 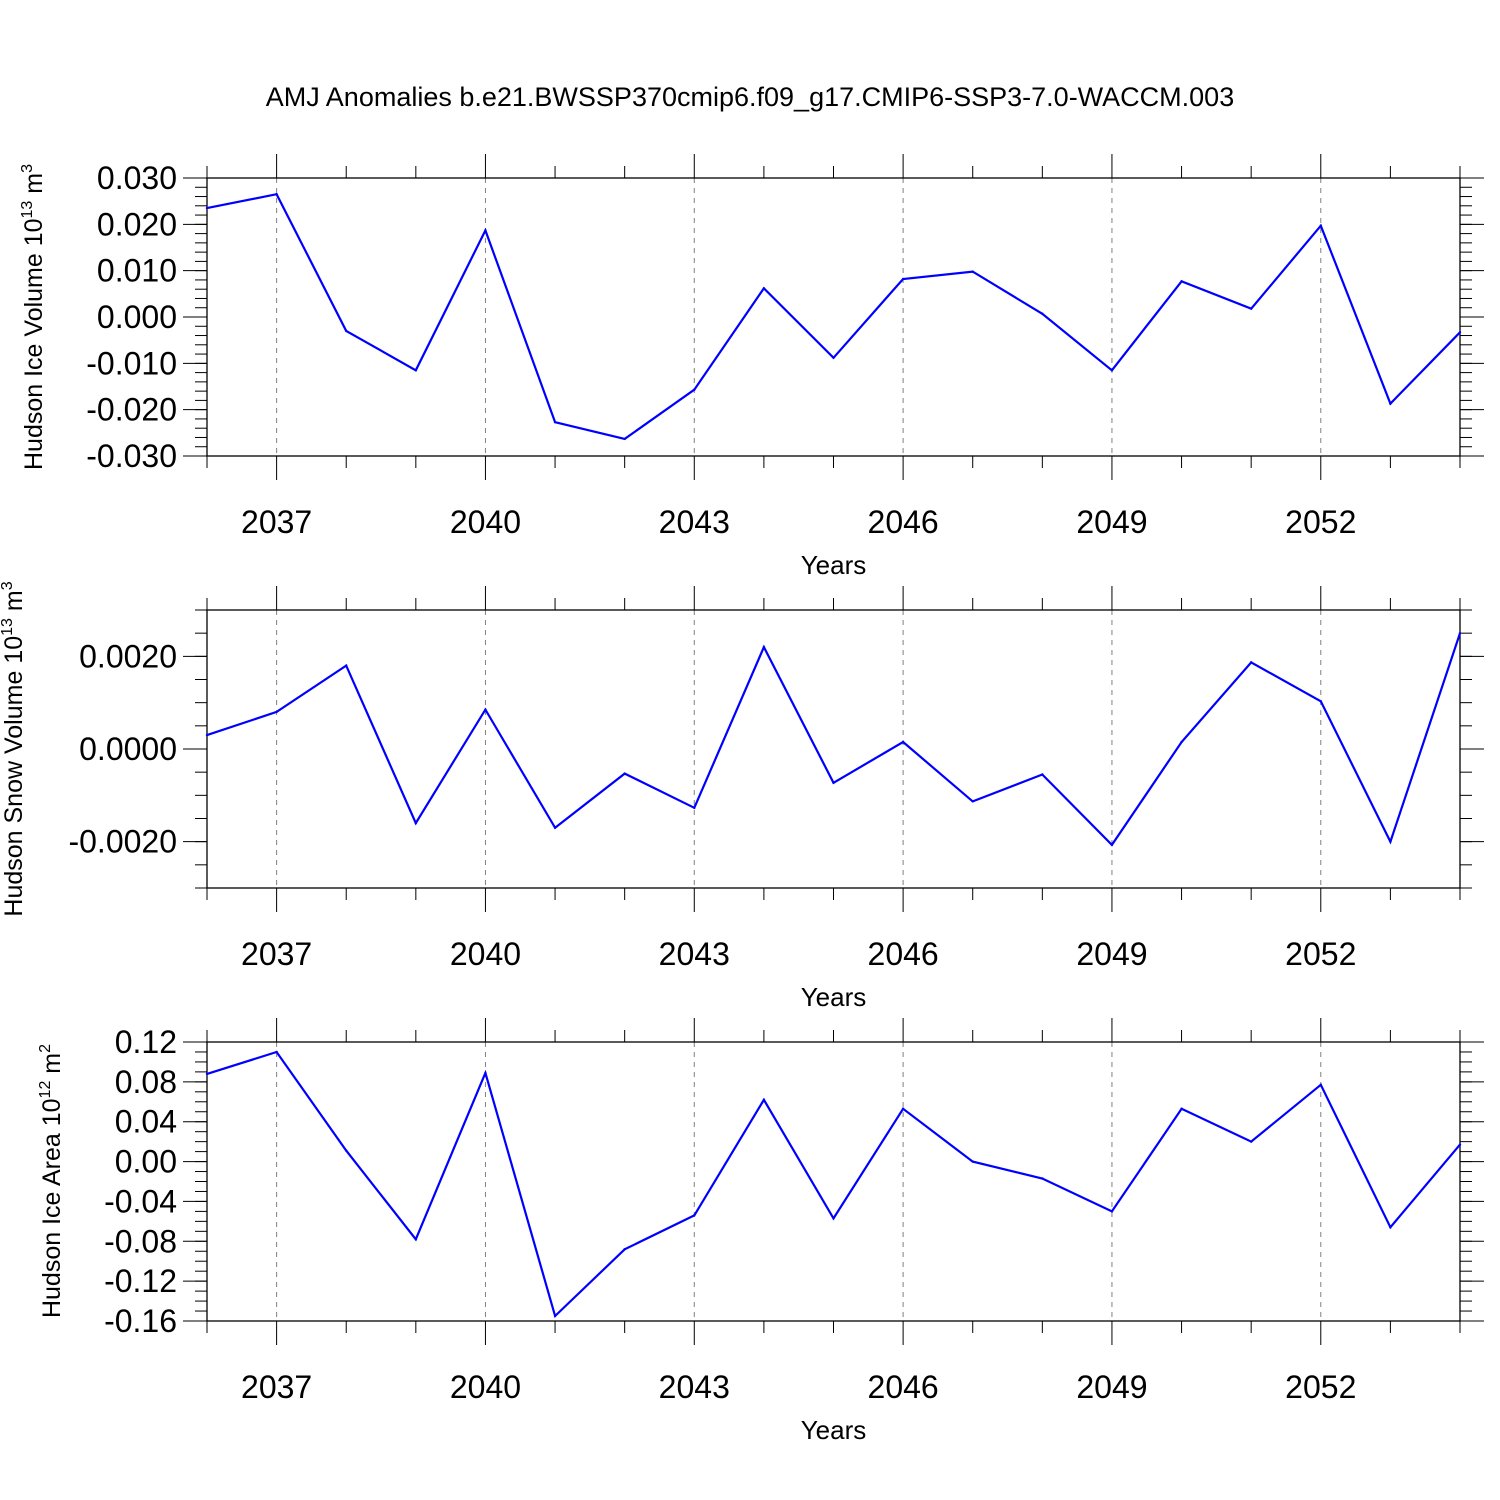 What do you see at coordinates (140, 1281) in the screenshot?
I see `y-tick-label: -0.12` at bounding box center [140, 1281].